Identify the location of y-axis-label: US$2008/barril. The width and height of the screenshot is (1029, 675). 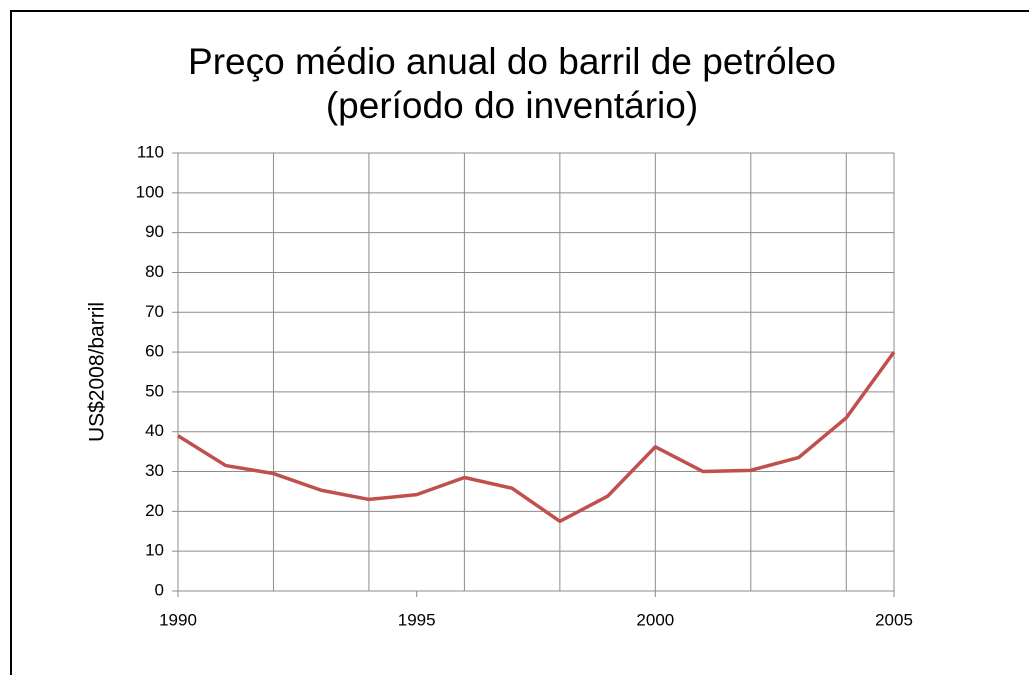
(97, 372).